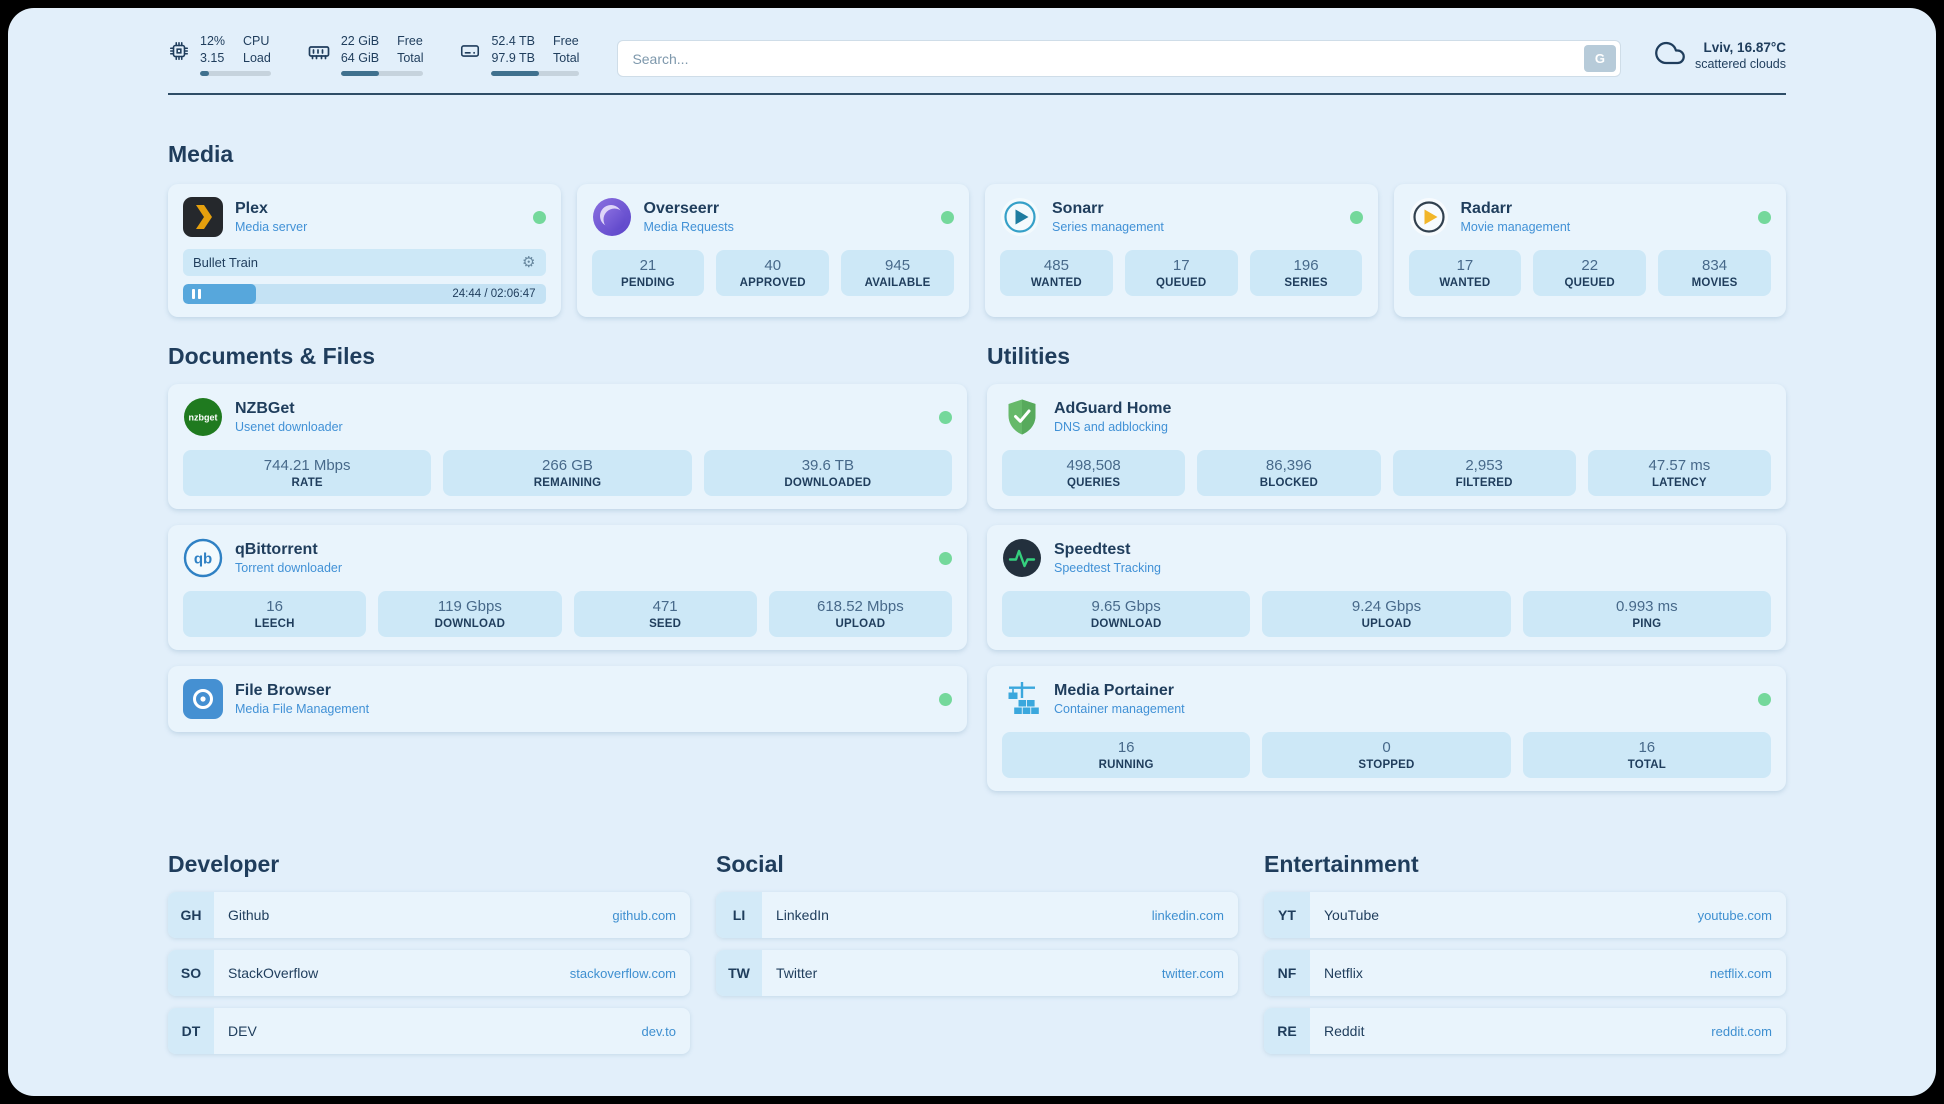 Image resolution: width=1944 pixels, height=1104 pixels. I want to click on bookmark-link: twitter.com, so click(1192, 973).